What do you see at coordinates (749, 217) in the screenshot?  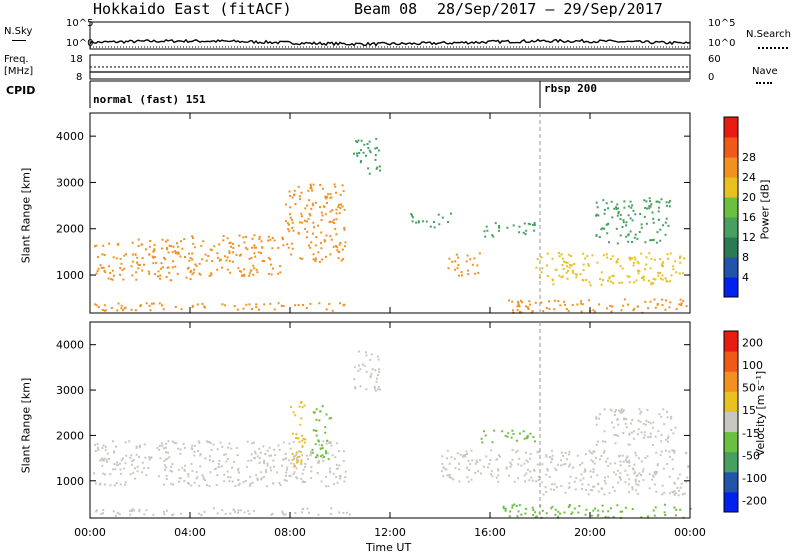 I see `power-colorbar-tick: 16` at bounding box center [749, 217].